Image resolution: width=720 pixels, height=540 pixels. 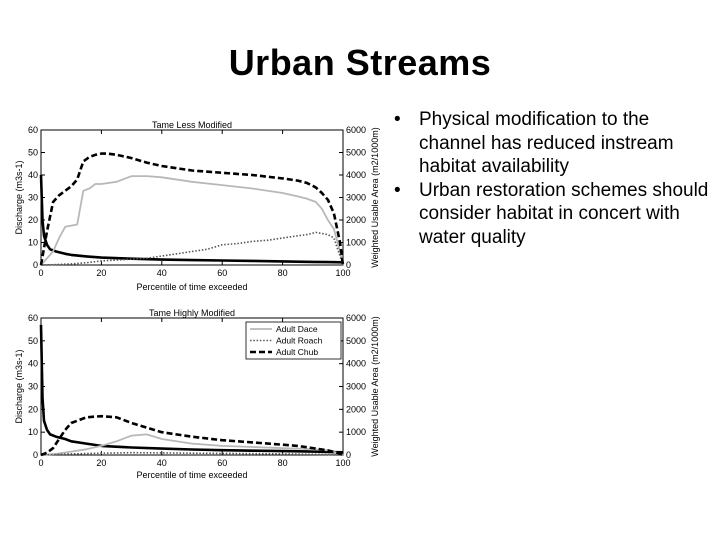 What do you see at coordinates (375, 386) in the screenshot?
I see `y2-axis-label-bottom: Weighted Usable Area (m2/1000m)` at bounding box center [375, 386].